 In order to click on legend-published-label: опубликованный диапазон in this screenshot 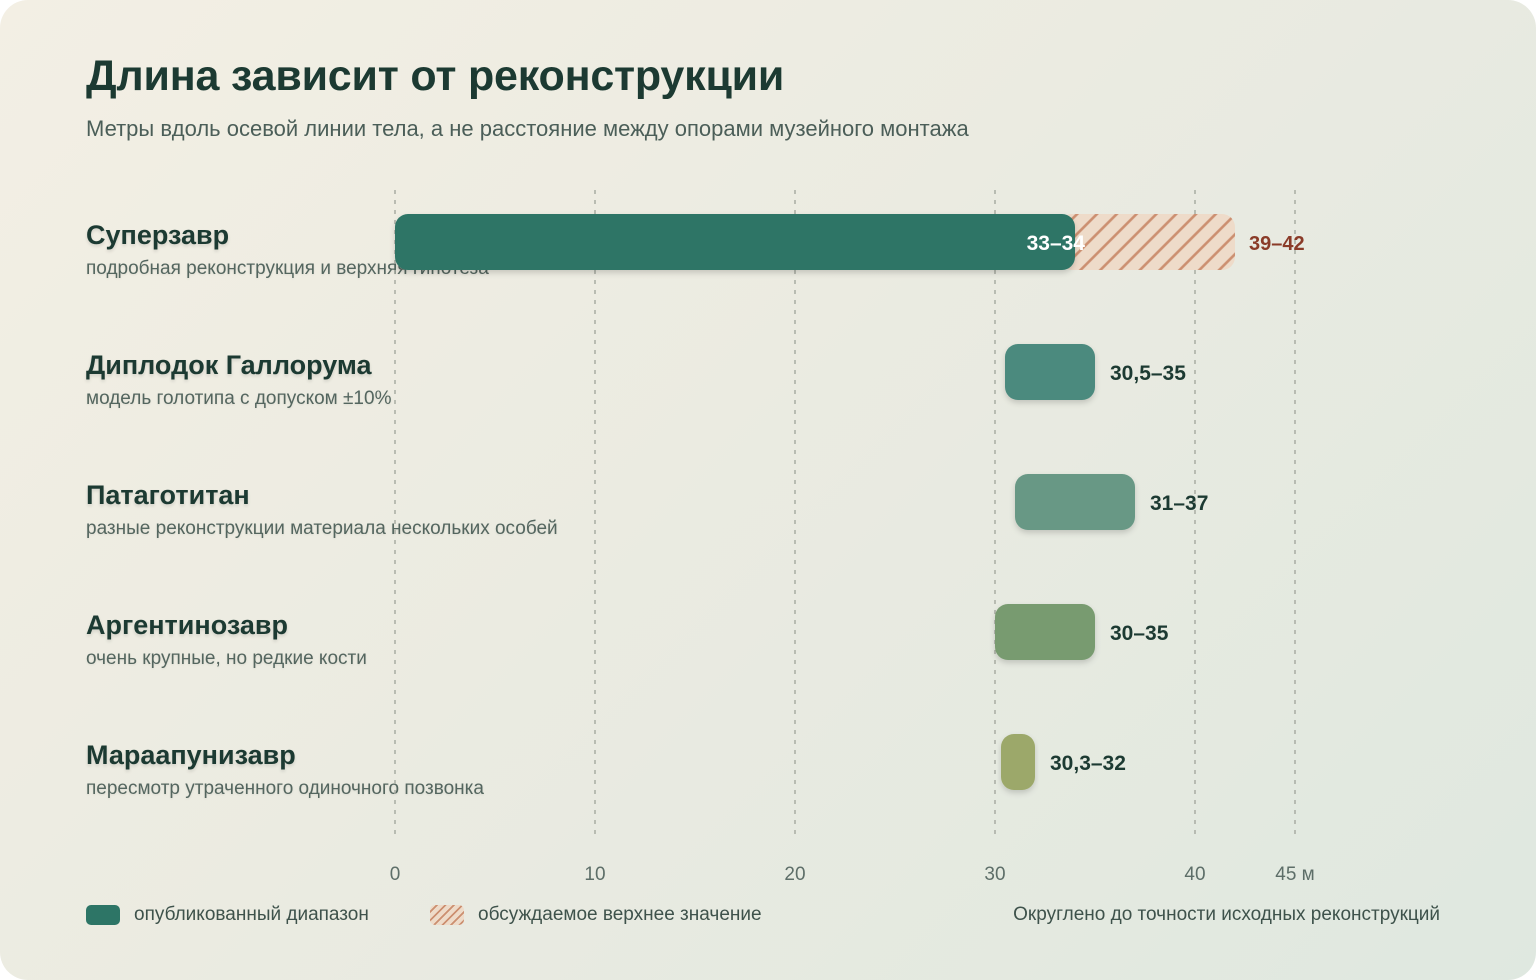, I will do `click(251, 914)`.